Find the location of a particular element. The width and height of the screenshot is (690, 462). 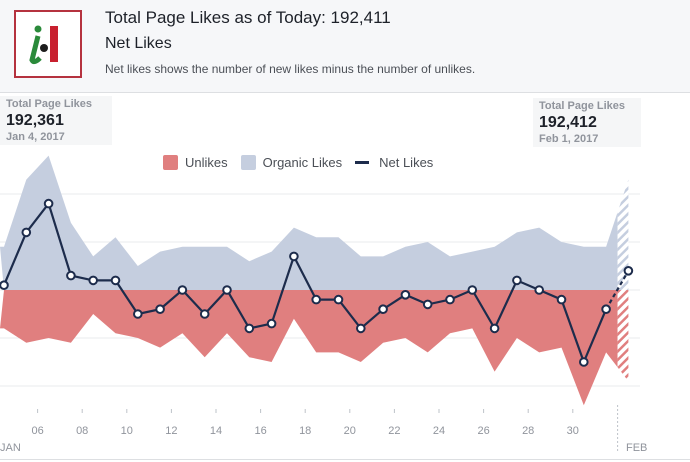

divider is located at coordinates (345, 459).